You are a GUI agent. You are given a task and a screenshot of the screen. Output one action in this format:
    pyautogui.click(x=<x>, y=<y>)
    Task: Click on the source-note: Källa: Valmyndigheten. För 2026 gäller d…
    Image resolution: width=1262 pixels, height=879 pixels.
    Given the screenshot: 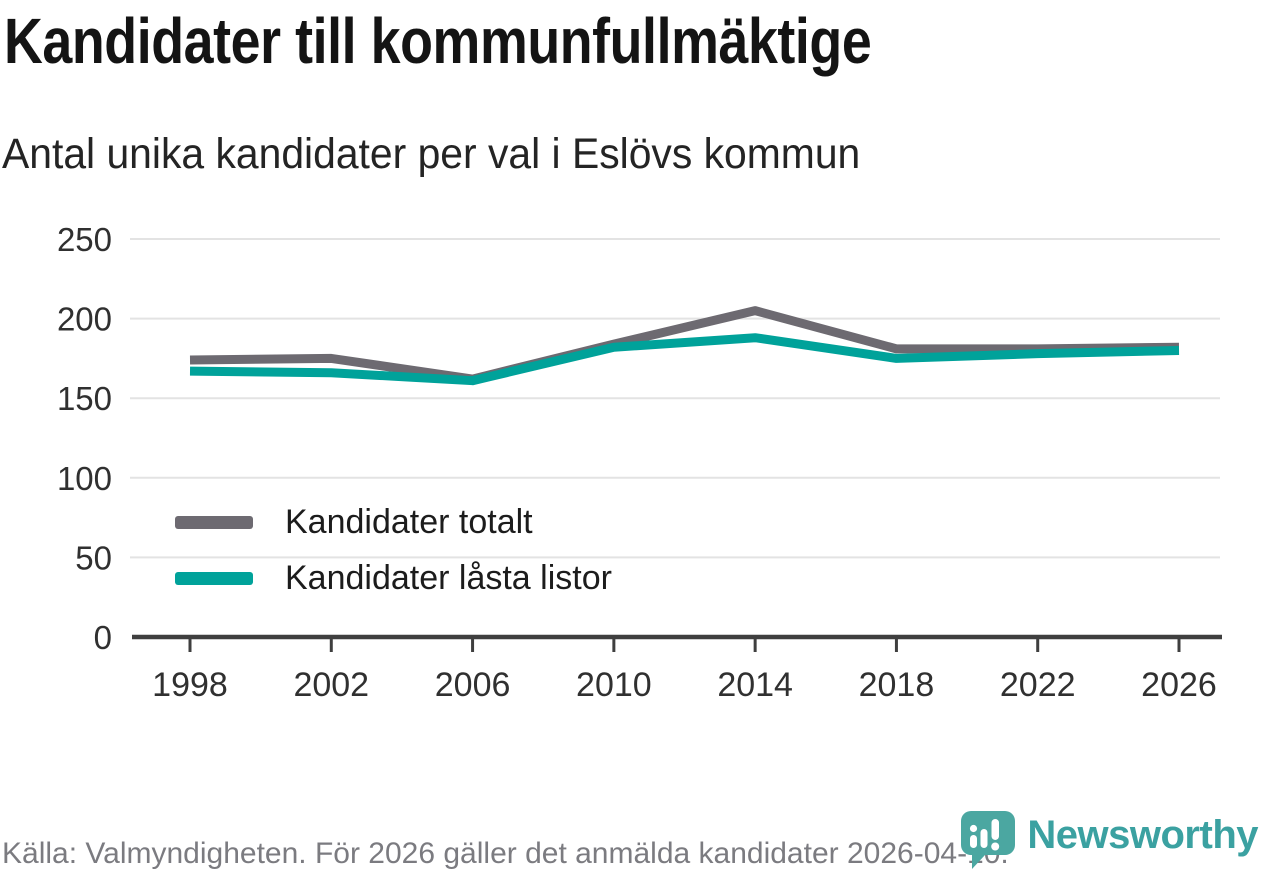 What is the action you would take?
    pyautogui.click(x=505, y=853)
    